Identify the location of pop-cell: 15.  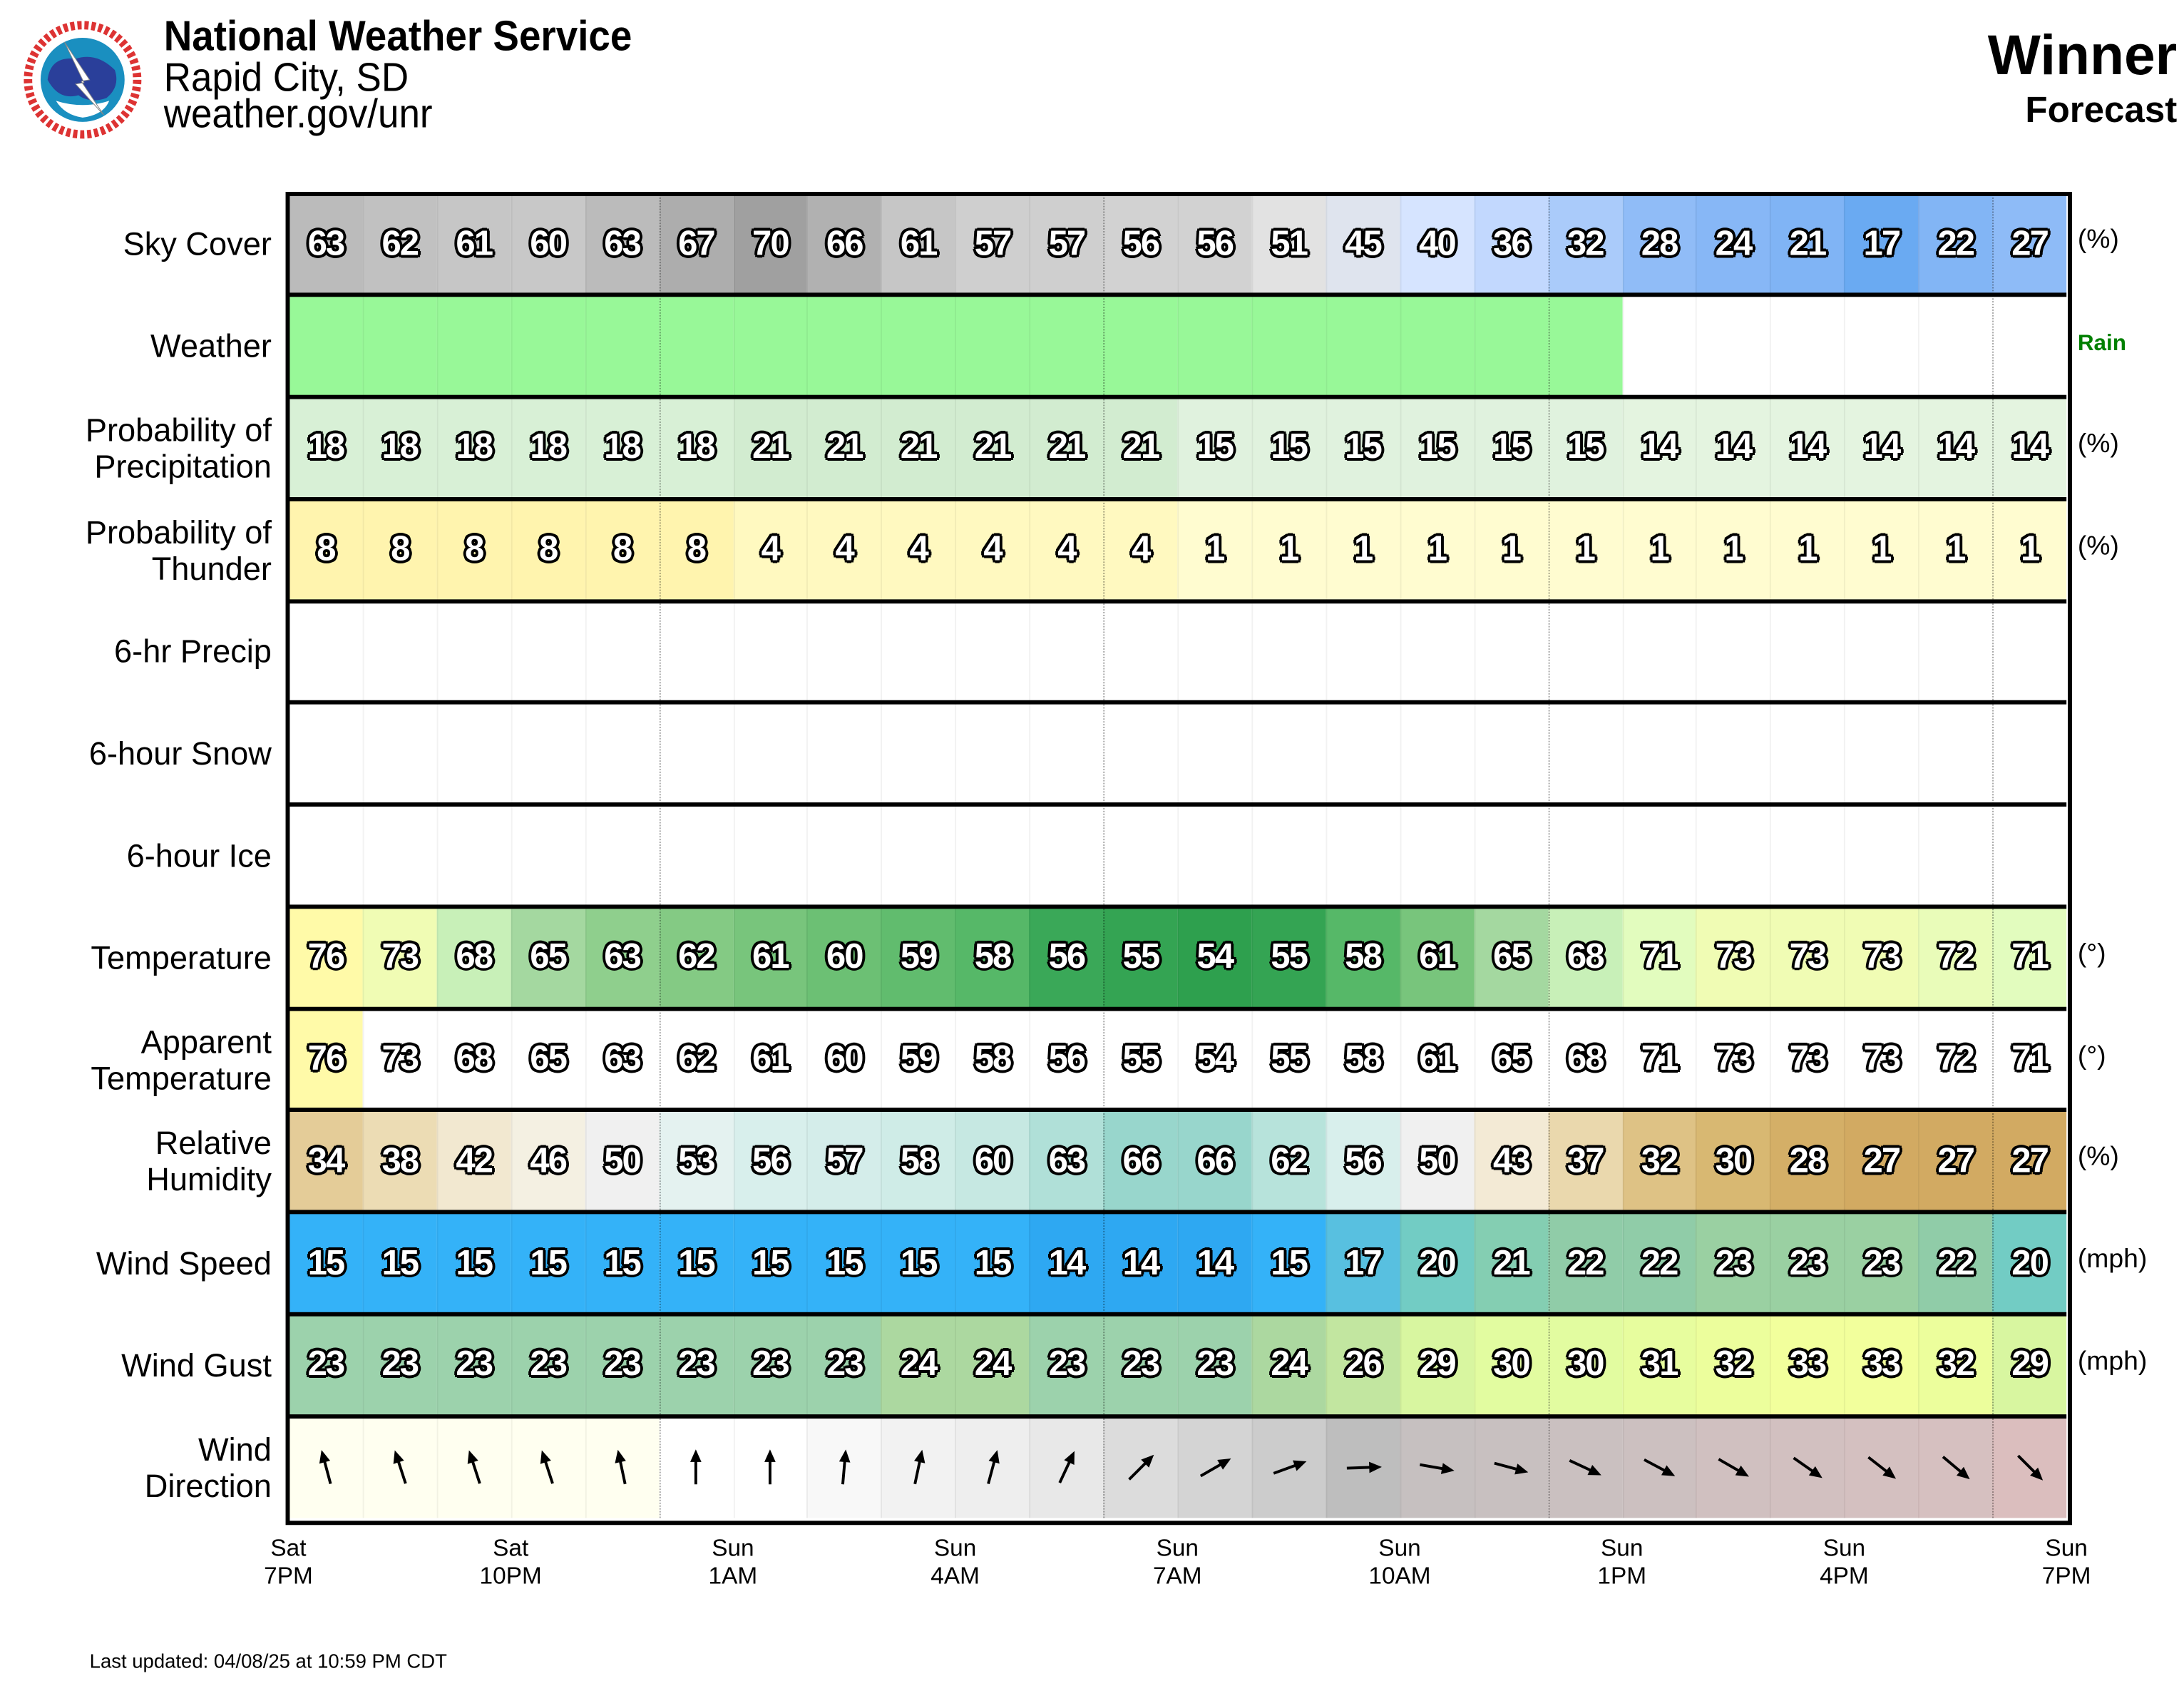
(1511, 448).